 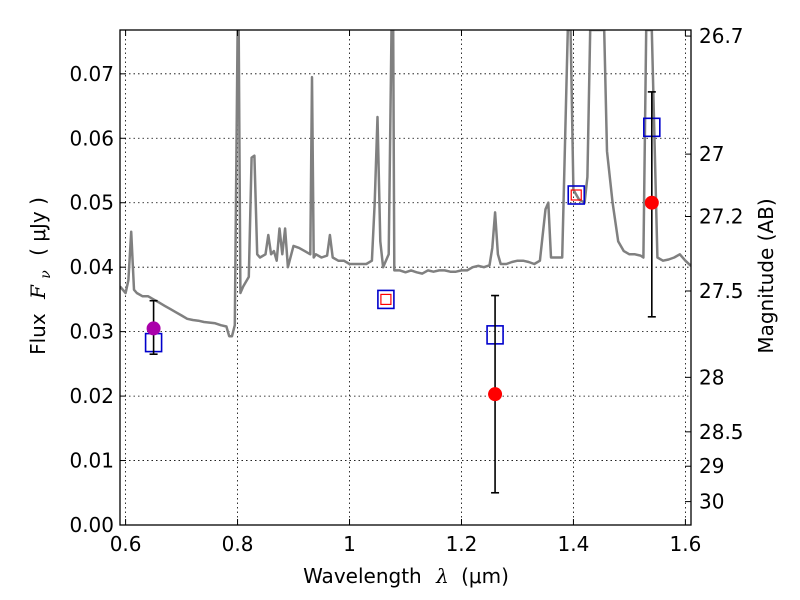 I want to click on x-axis-title: Wavelength λ (μm), so click(x=406, y=576).